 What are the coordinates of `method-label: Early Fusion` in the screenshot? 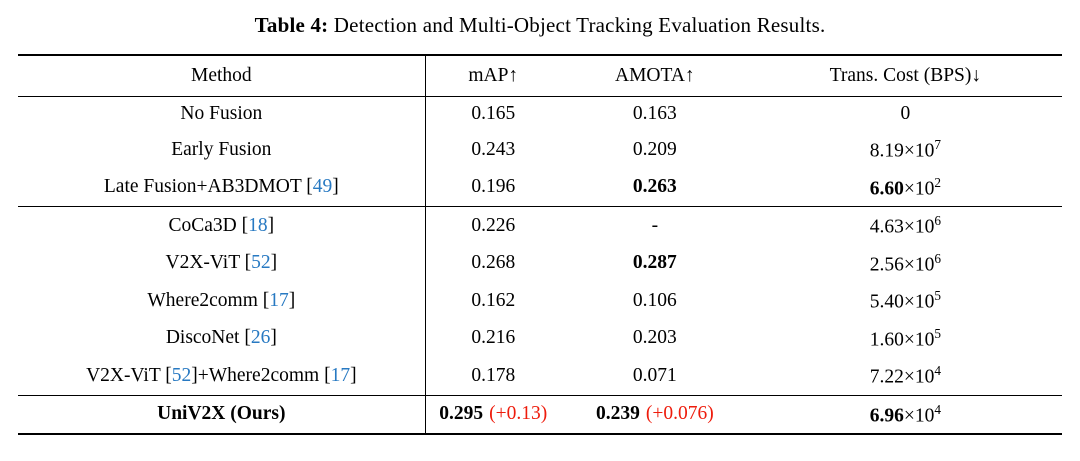 It's located at (221, 149).